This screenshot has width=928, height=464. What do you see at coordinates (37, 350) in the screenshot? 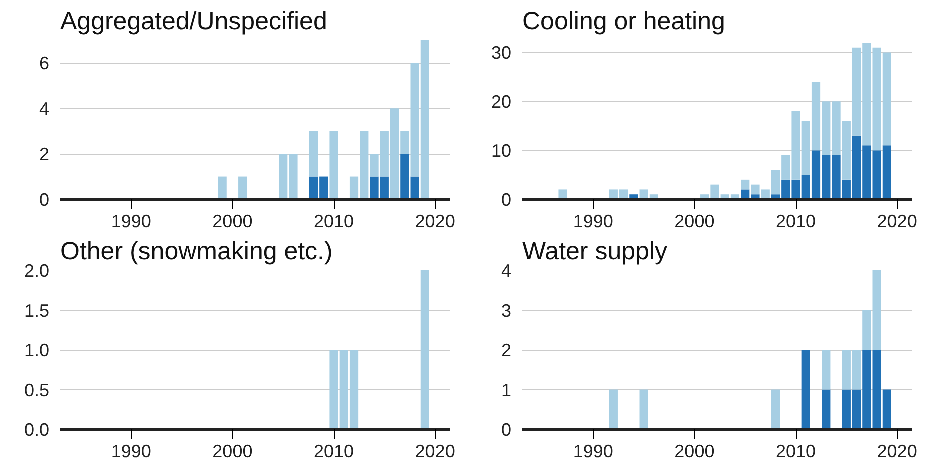
I see `y-tick-label: 1.0` at bounding box center [37, 350].